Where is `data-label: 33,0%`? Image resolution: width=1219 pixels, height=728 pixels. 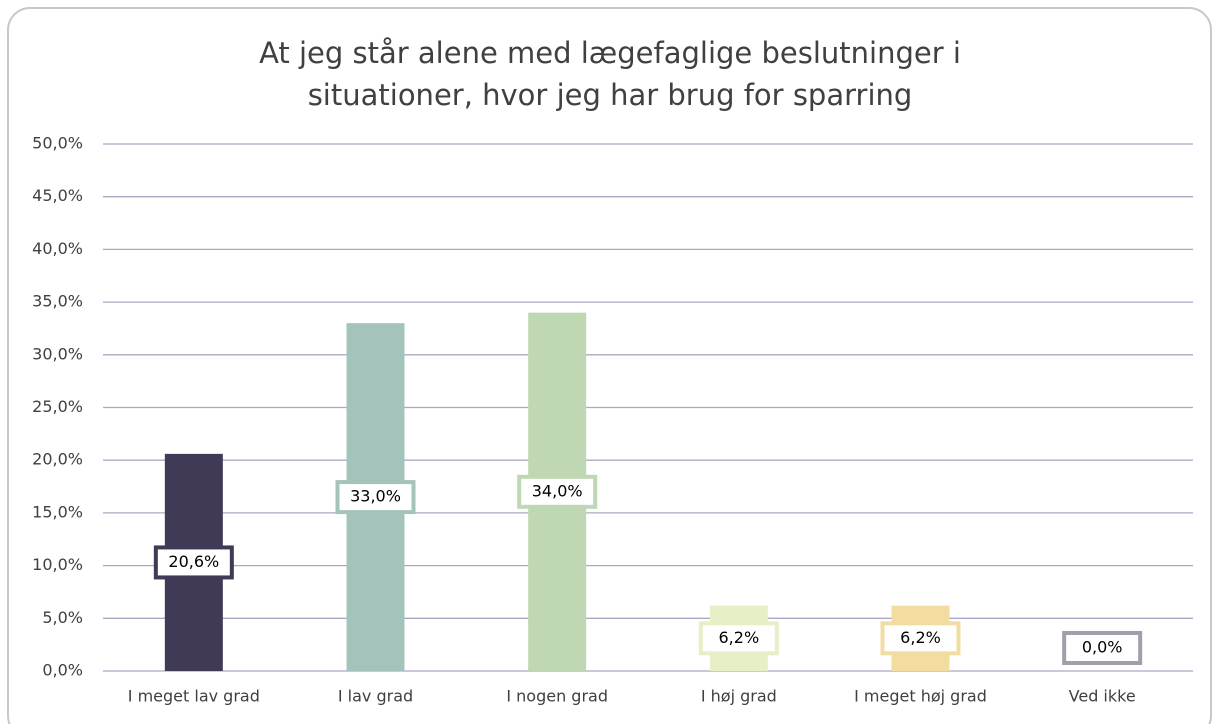
data-label: 33,0% is located at coordinates (375, 496).